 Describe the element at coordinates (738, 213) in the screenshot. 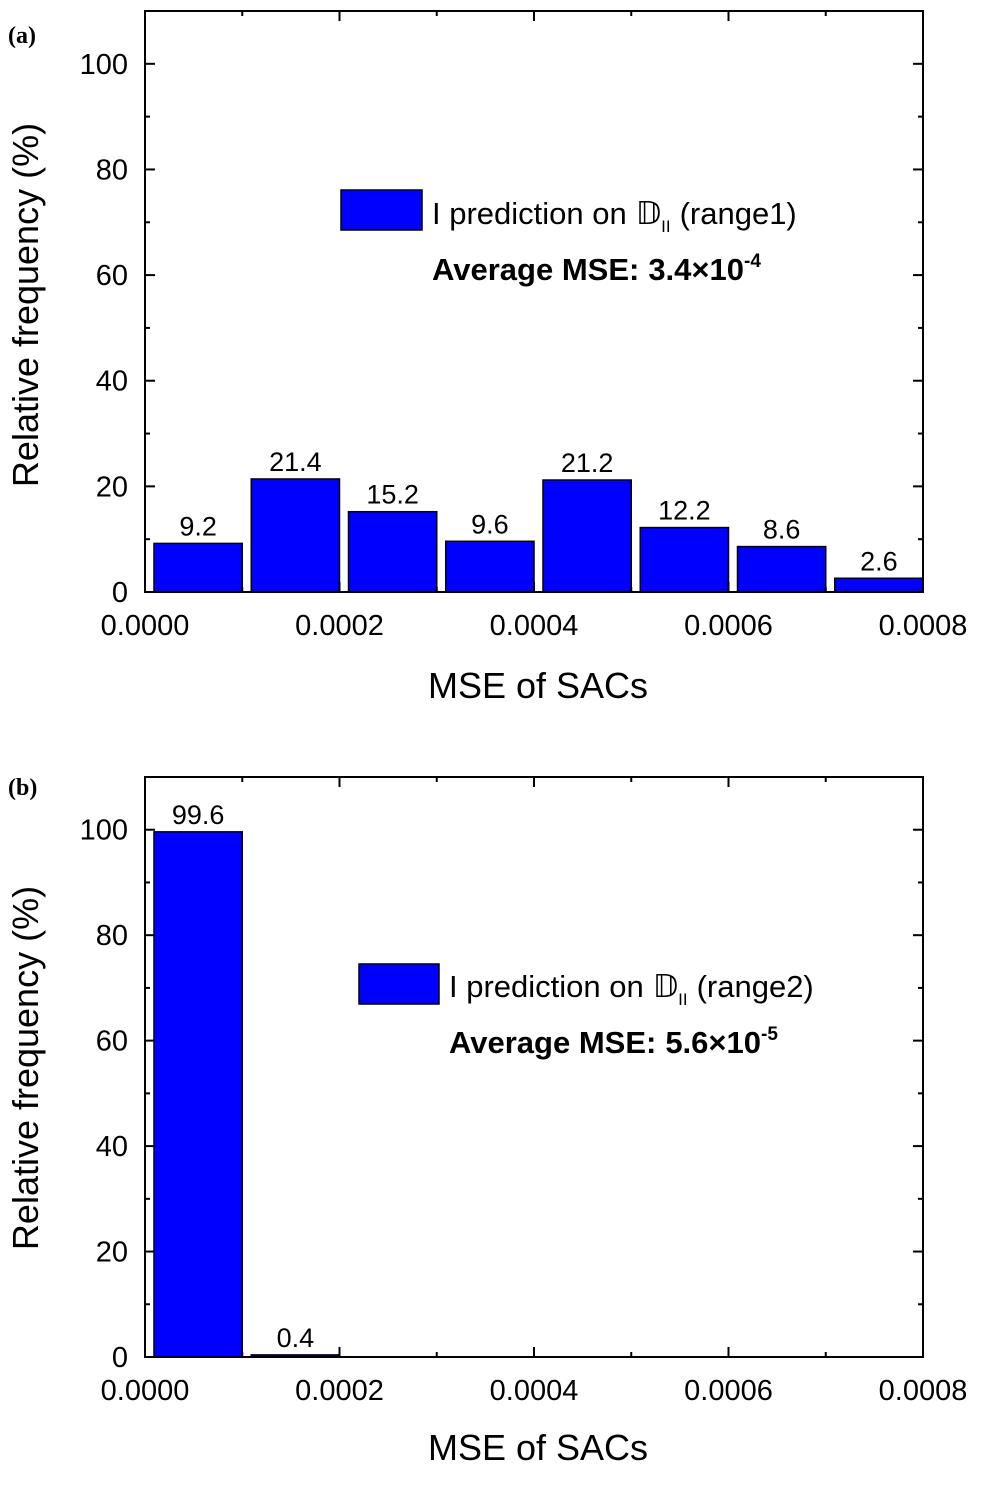

I see `legend-suffix: (range1)` at that location.